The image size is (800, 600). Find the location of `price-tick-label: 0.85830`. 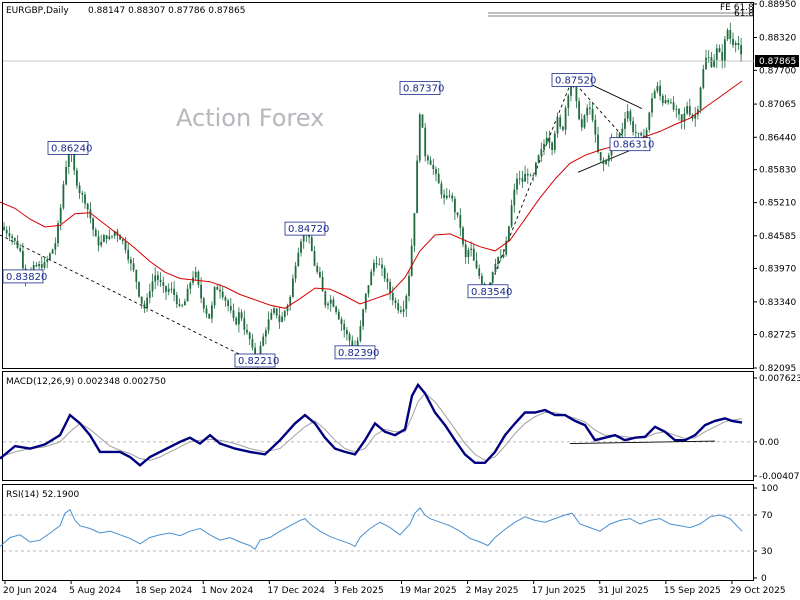

price-tick-label: 0.85830 is located at coordinates (777, 171).